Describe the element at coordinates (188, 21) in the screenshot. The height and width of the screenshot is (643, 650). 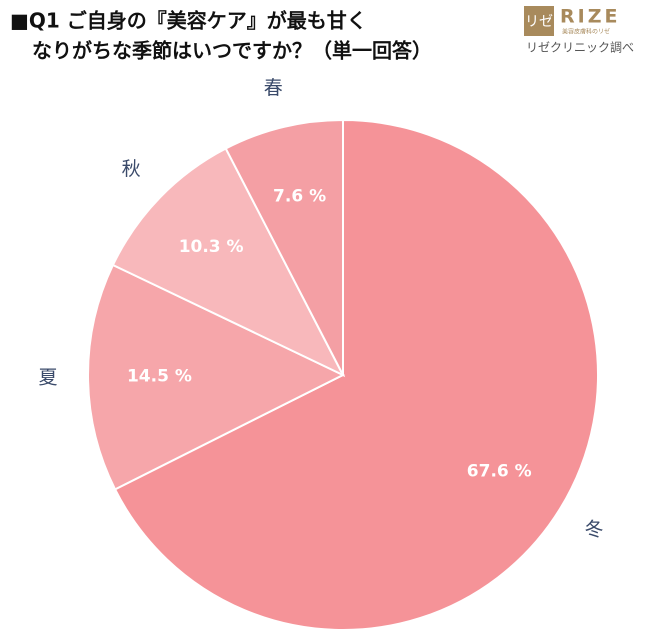
I see `chart-title: ■Q1 ご自身の『美容ケア』が最も甘く` at that location.